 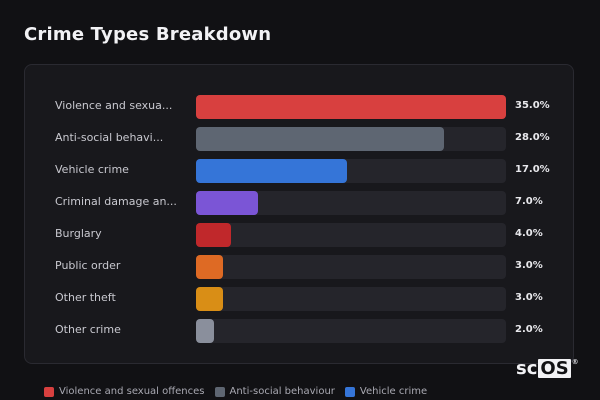 I want to click on legend-label: Vehicle crime, so click(x=393, y=391).